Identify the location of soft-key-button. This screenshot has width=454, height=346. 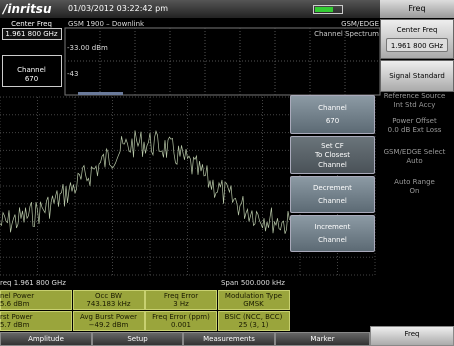
(417, 76).